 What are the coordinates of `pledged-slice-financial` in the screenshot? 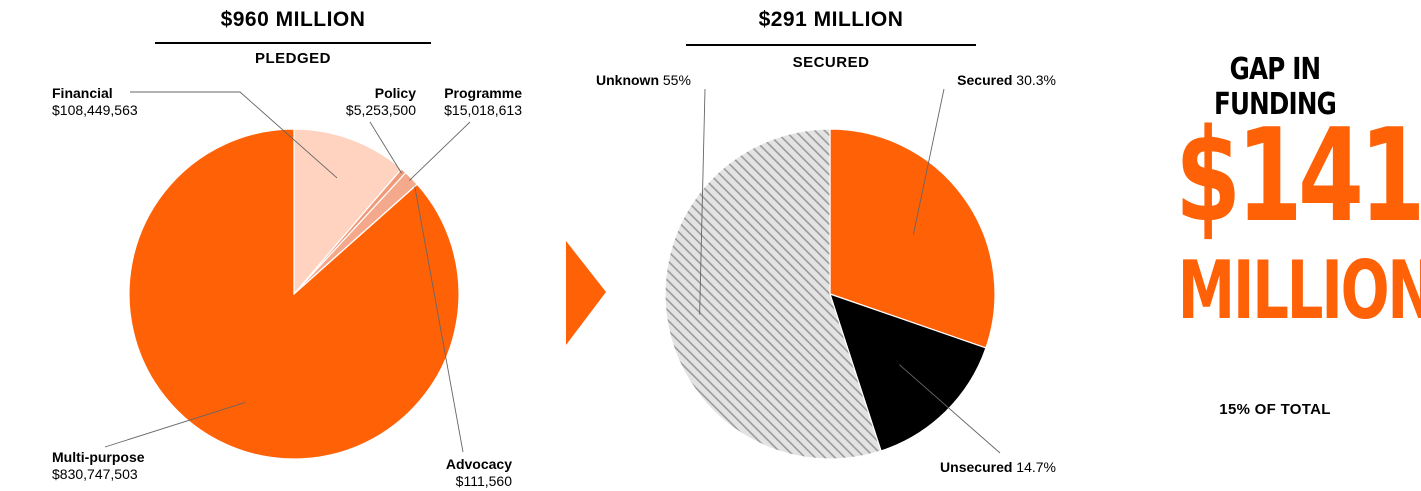 It's located at (348, 212).